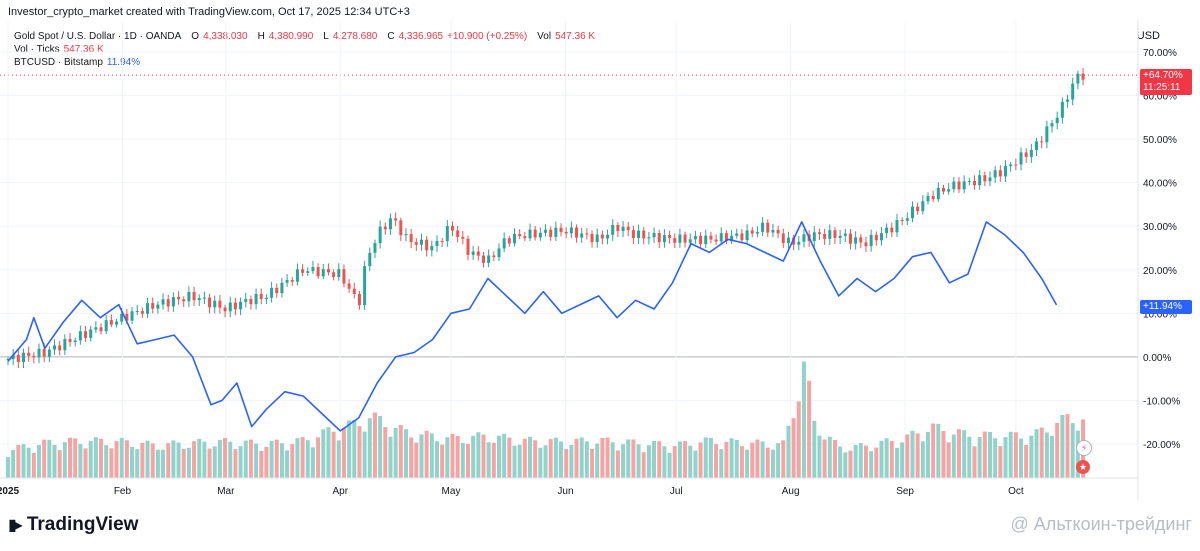  Describe the element at coordinates (451, 491) in the screenshot. I see `x-tick-label: May` at that location.